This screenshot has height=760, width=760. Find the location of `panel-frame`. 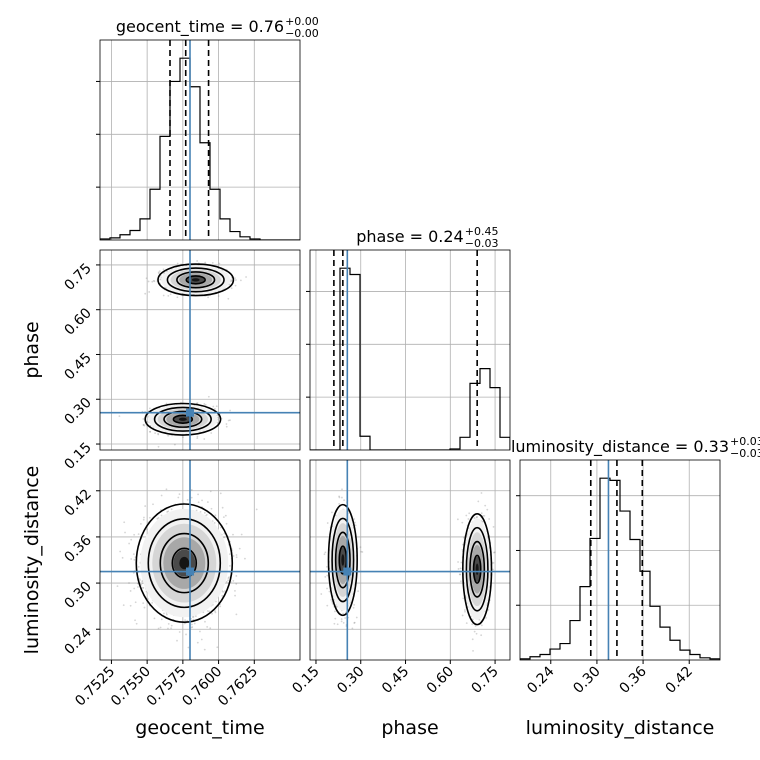

panel-frame is located at coordinates (200, 140).